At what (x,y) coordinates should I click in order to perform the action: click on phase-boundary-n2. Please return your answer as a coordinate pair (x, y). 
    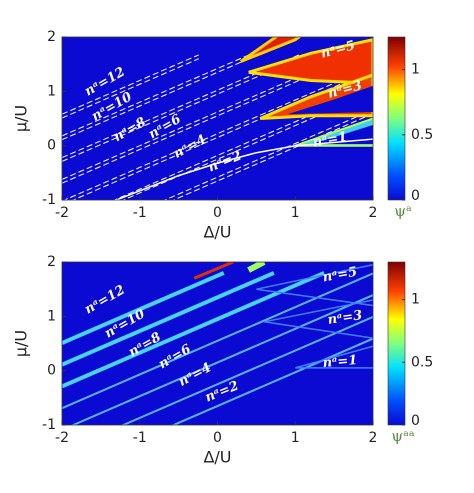
    Looking at the image, I should click on (244, 169).